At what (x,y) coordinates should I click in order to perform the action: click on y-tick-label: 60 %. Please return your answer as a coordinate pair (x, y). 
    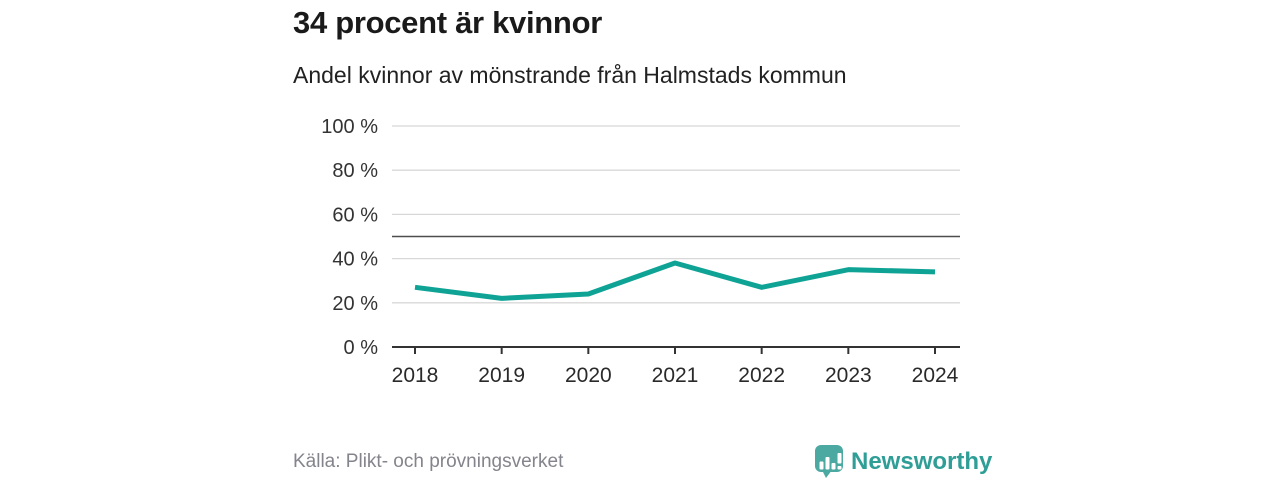
    Looking at the image, I should click on (355, 215).